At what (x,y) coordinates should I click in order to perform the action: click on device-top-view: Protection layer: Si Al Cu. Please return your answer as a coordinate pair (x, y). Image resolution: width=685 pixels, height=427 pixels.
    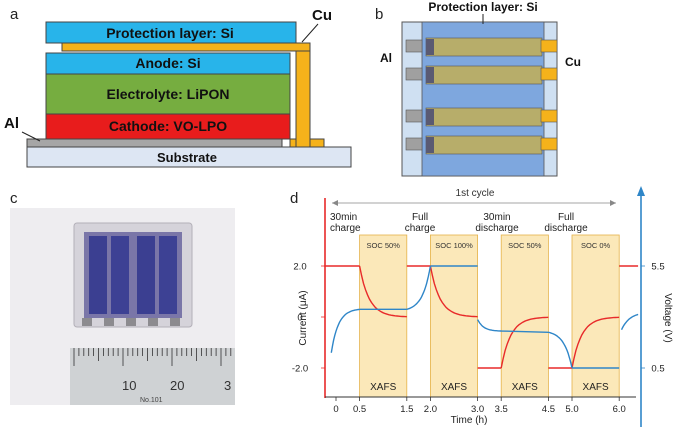
    Looking at the image, I should click on (480, 88).